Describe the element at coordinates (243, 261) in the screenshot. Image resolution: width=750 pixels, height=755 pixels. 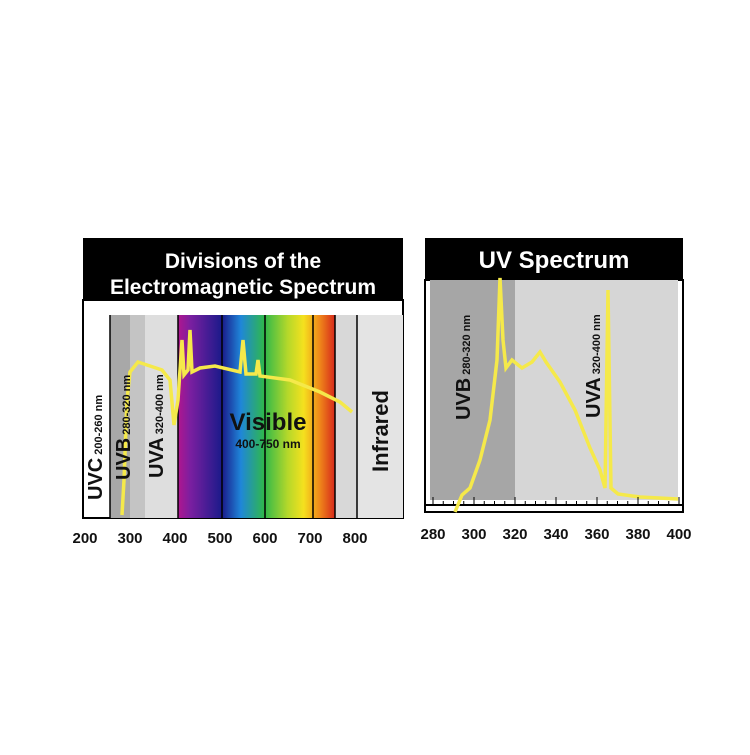
I see `title: Divisions of the` at that location.